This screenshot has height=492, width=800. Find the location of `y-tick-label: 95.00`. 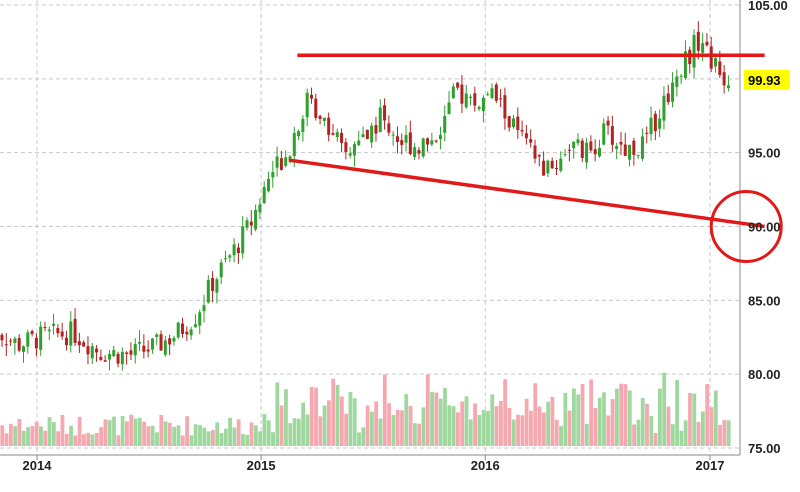

y-tick-label: 95.00 is located at coordinates (764, 153).